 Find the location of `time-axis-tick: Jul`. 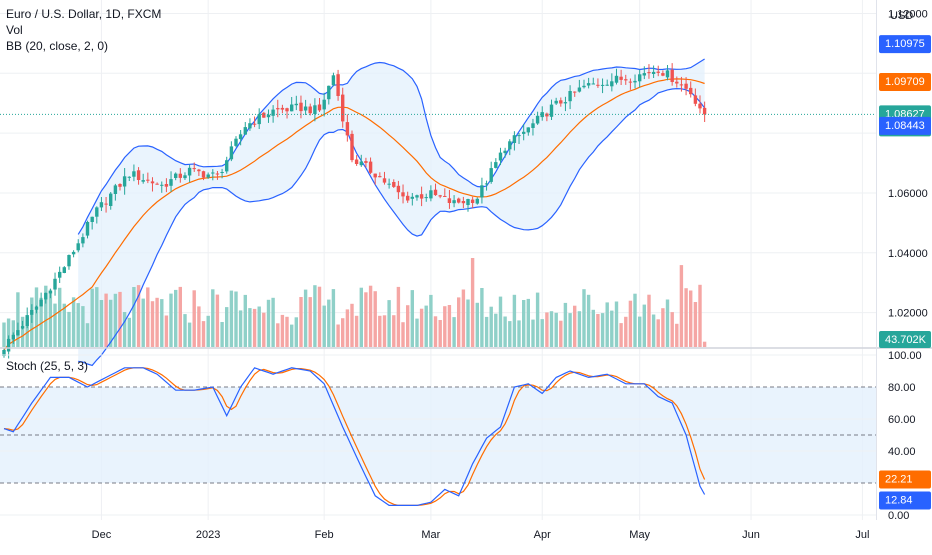

time-axis-tick: Jul is located at coordinates (862, 535).